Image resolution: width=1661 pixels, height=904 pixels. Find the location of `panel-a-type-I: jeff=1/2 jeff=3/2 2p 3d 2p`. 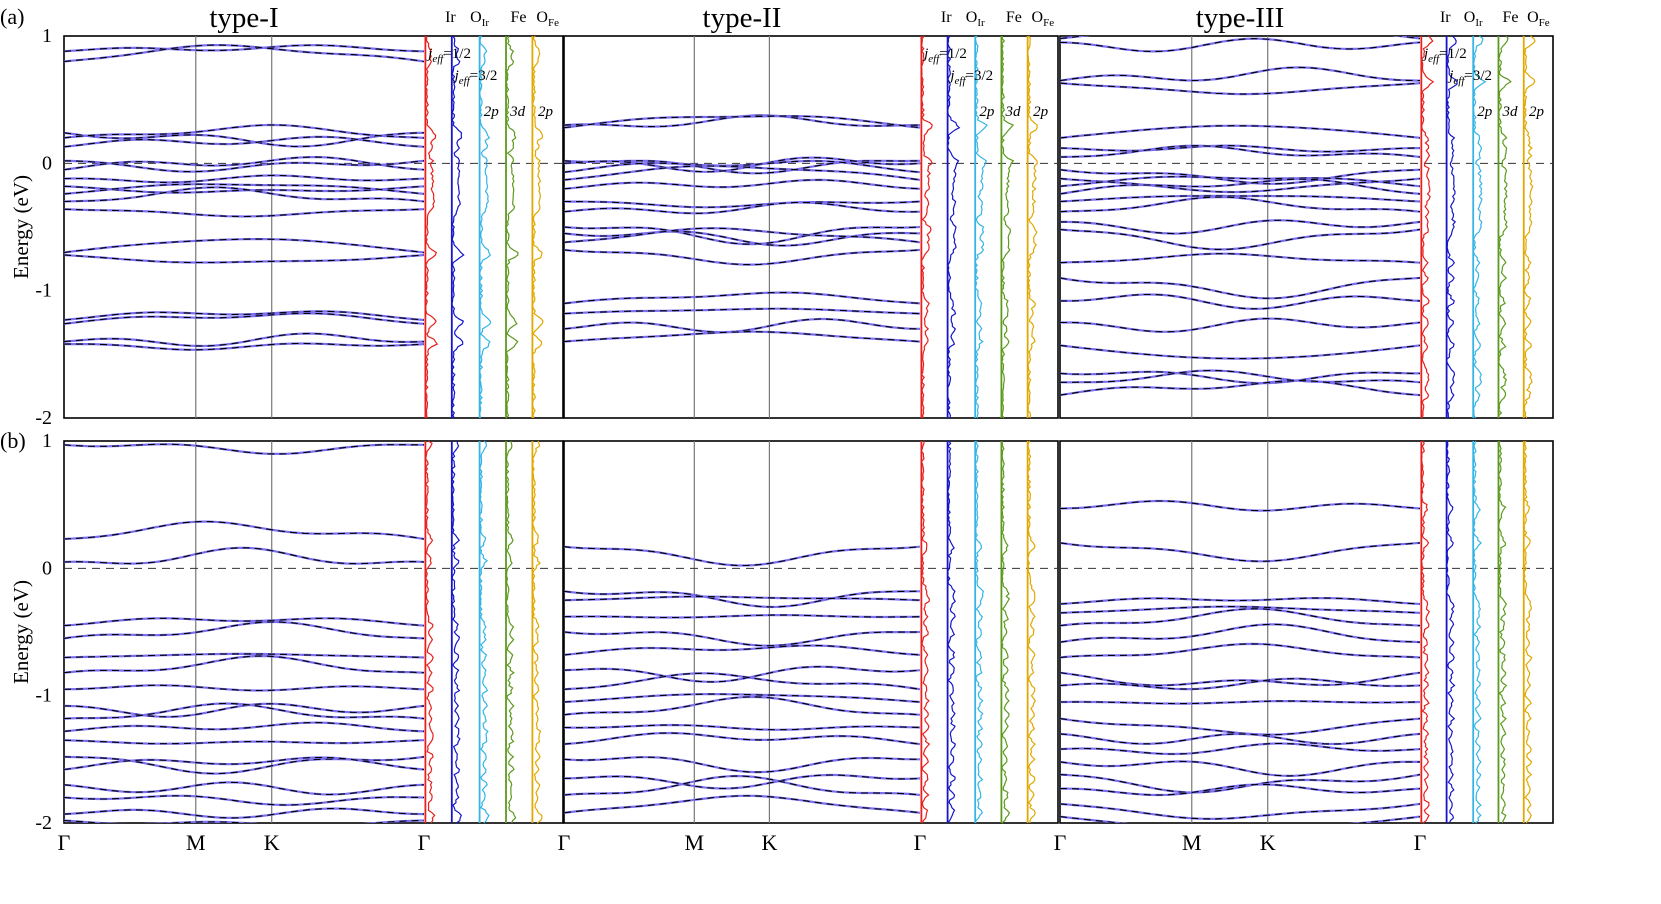

panel-a-type-I: jeff=1/2 jeff=3/2 2p 3d 2p is located at coordinates (313, 227).